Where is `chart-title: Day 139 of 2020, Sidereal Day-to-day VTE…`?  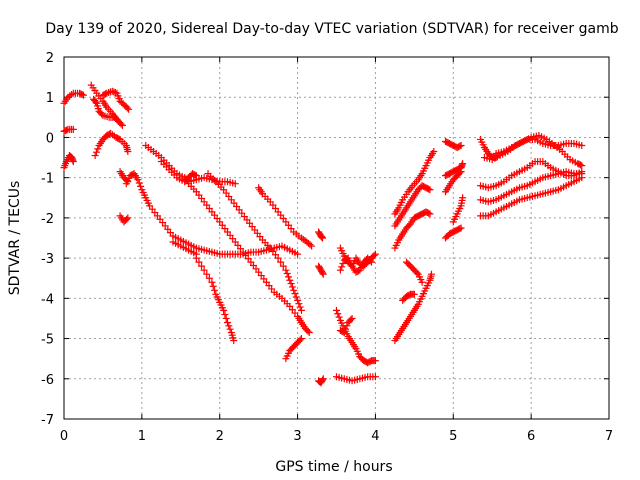
chart-title: Day 139 of 2020, Sidereal Day-to-day VTE… is located at coordinates (331, 29).